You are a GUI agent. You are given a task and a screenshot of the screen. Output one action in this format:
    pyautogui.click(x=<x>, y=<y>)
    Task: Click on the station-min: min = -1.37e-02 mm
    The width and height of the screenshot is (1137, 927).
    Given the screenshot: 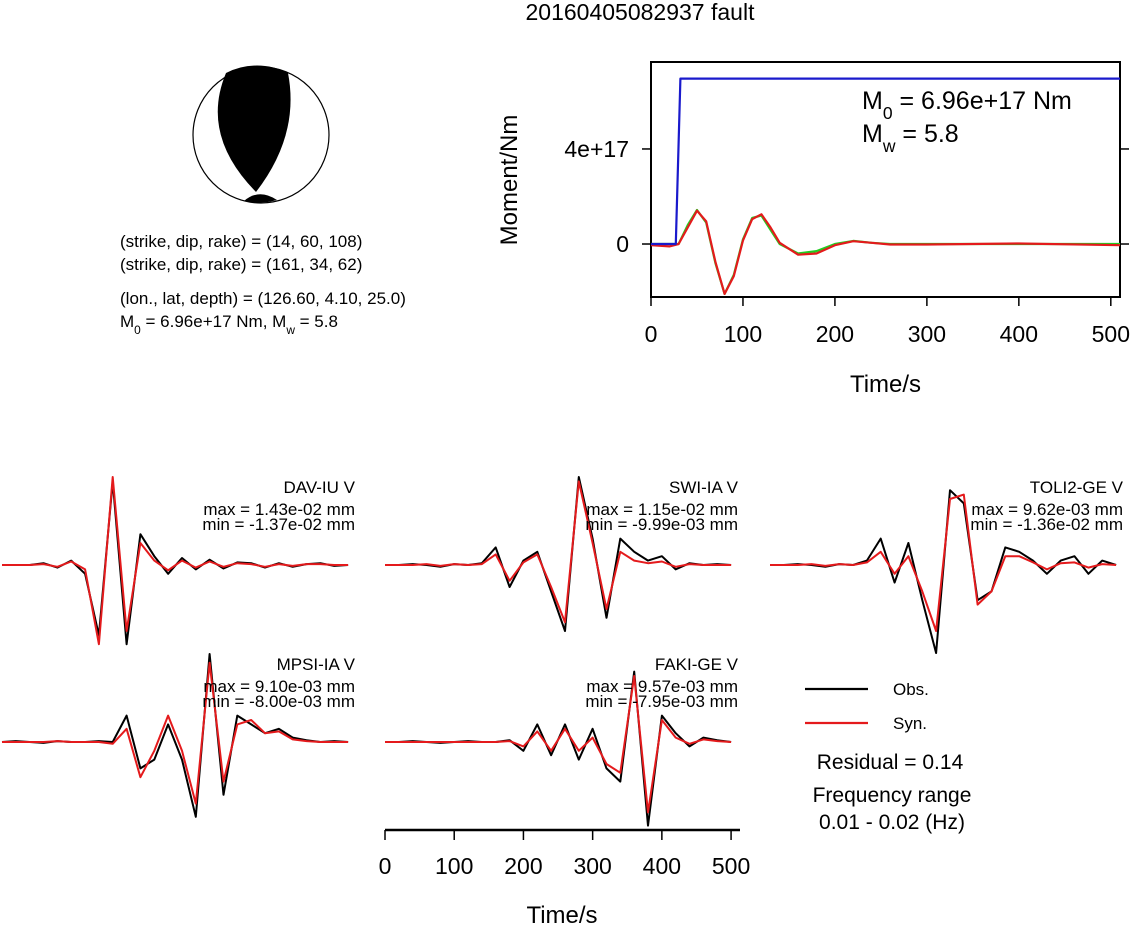 What is the action you would take?
    pyautogui.click(x=278, y=524)
    